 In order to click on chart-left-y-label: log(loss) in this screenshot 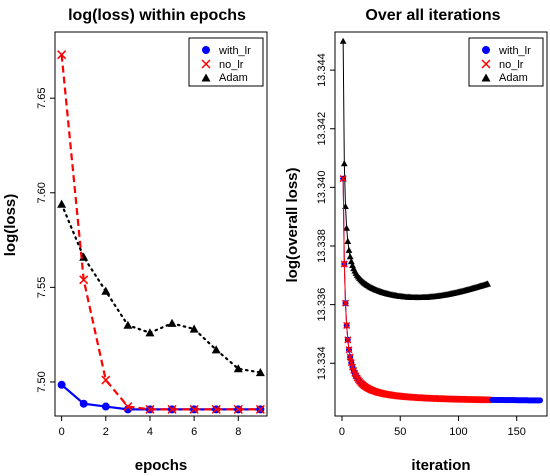, I will do `click(10, 225)`.